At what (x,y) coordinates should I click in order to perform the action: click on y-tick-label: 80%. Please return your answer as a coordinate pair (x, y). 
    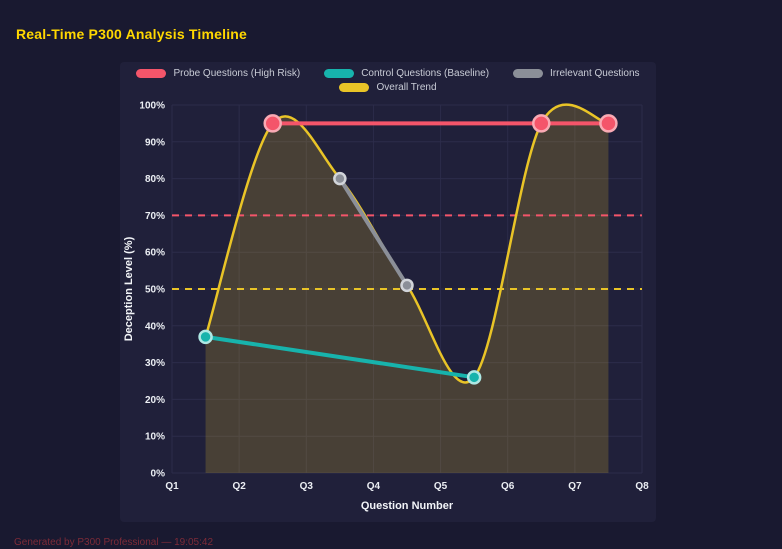
    Looking at the image, I should click on (155, 179).